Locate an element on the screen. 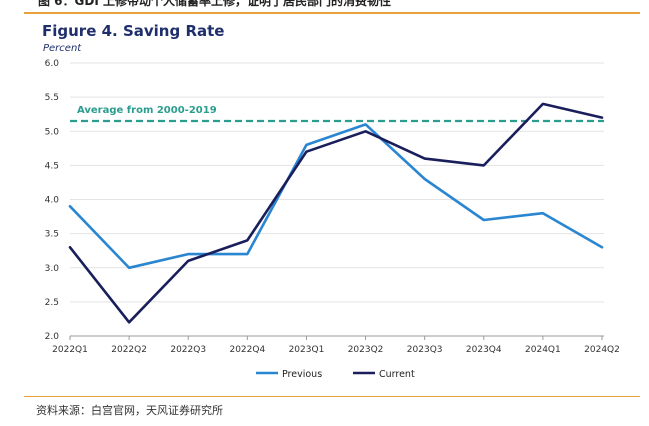 The height and width of the screenshot is (426, 649). y-tick-label: 4.0 is located at coordinates (52, 201).